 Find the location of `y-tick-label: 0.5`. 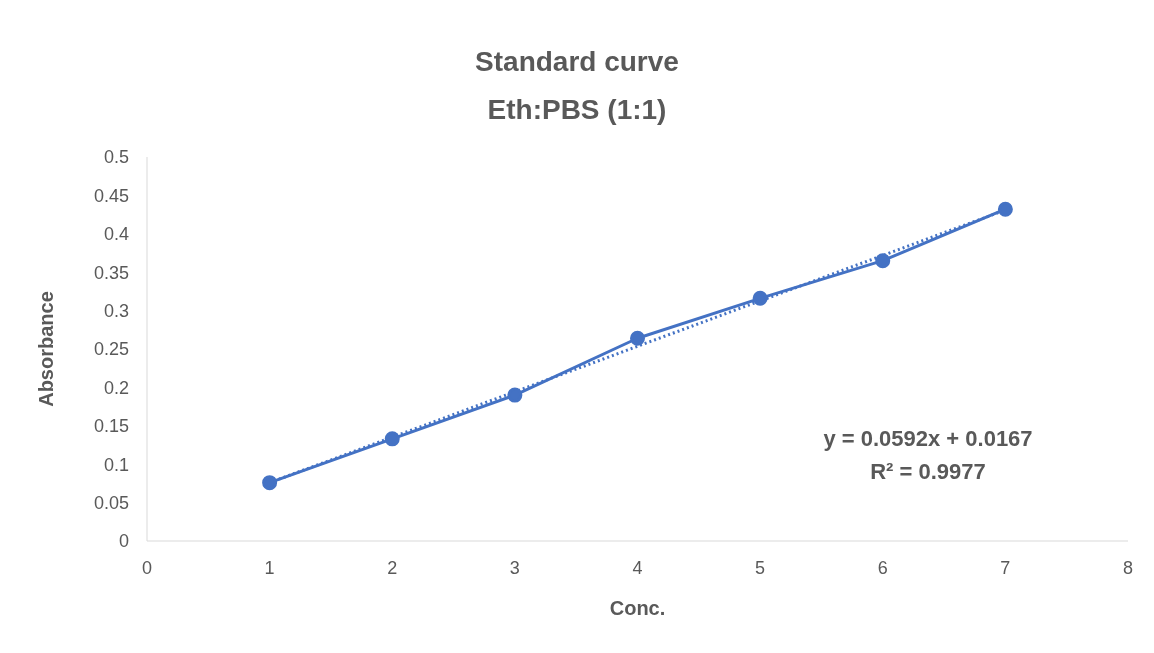

y-tick-label: 0.5 is located at coordinates (116, 157).